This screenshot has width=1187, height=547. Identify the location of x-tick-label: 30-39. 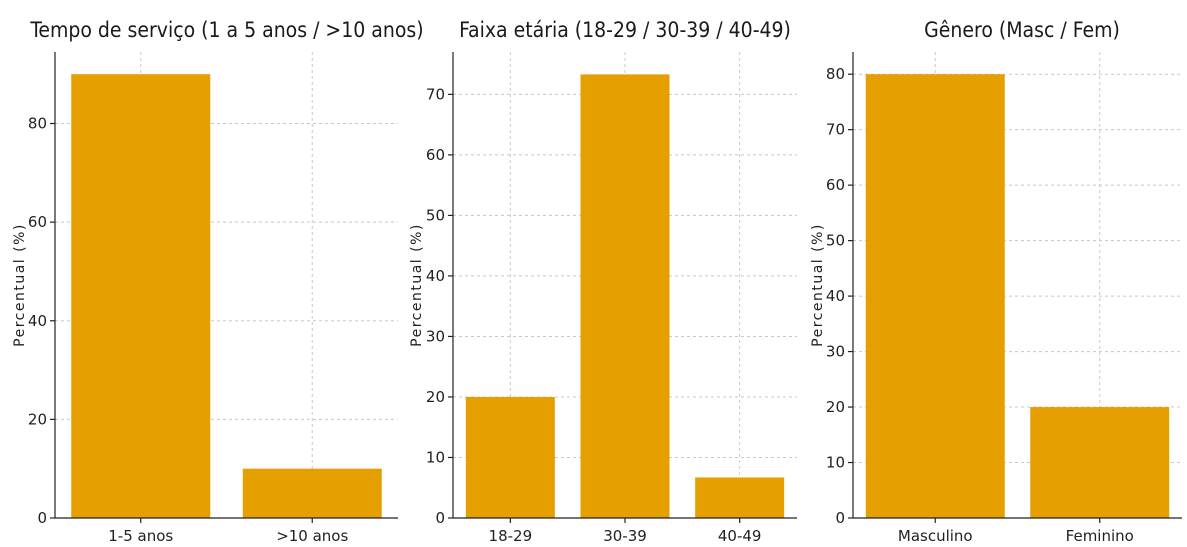
(625, 536).